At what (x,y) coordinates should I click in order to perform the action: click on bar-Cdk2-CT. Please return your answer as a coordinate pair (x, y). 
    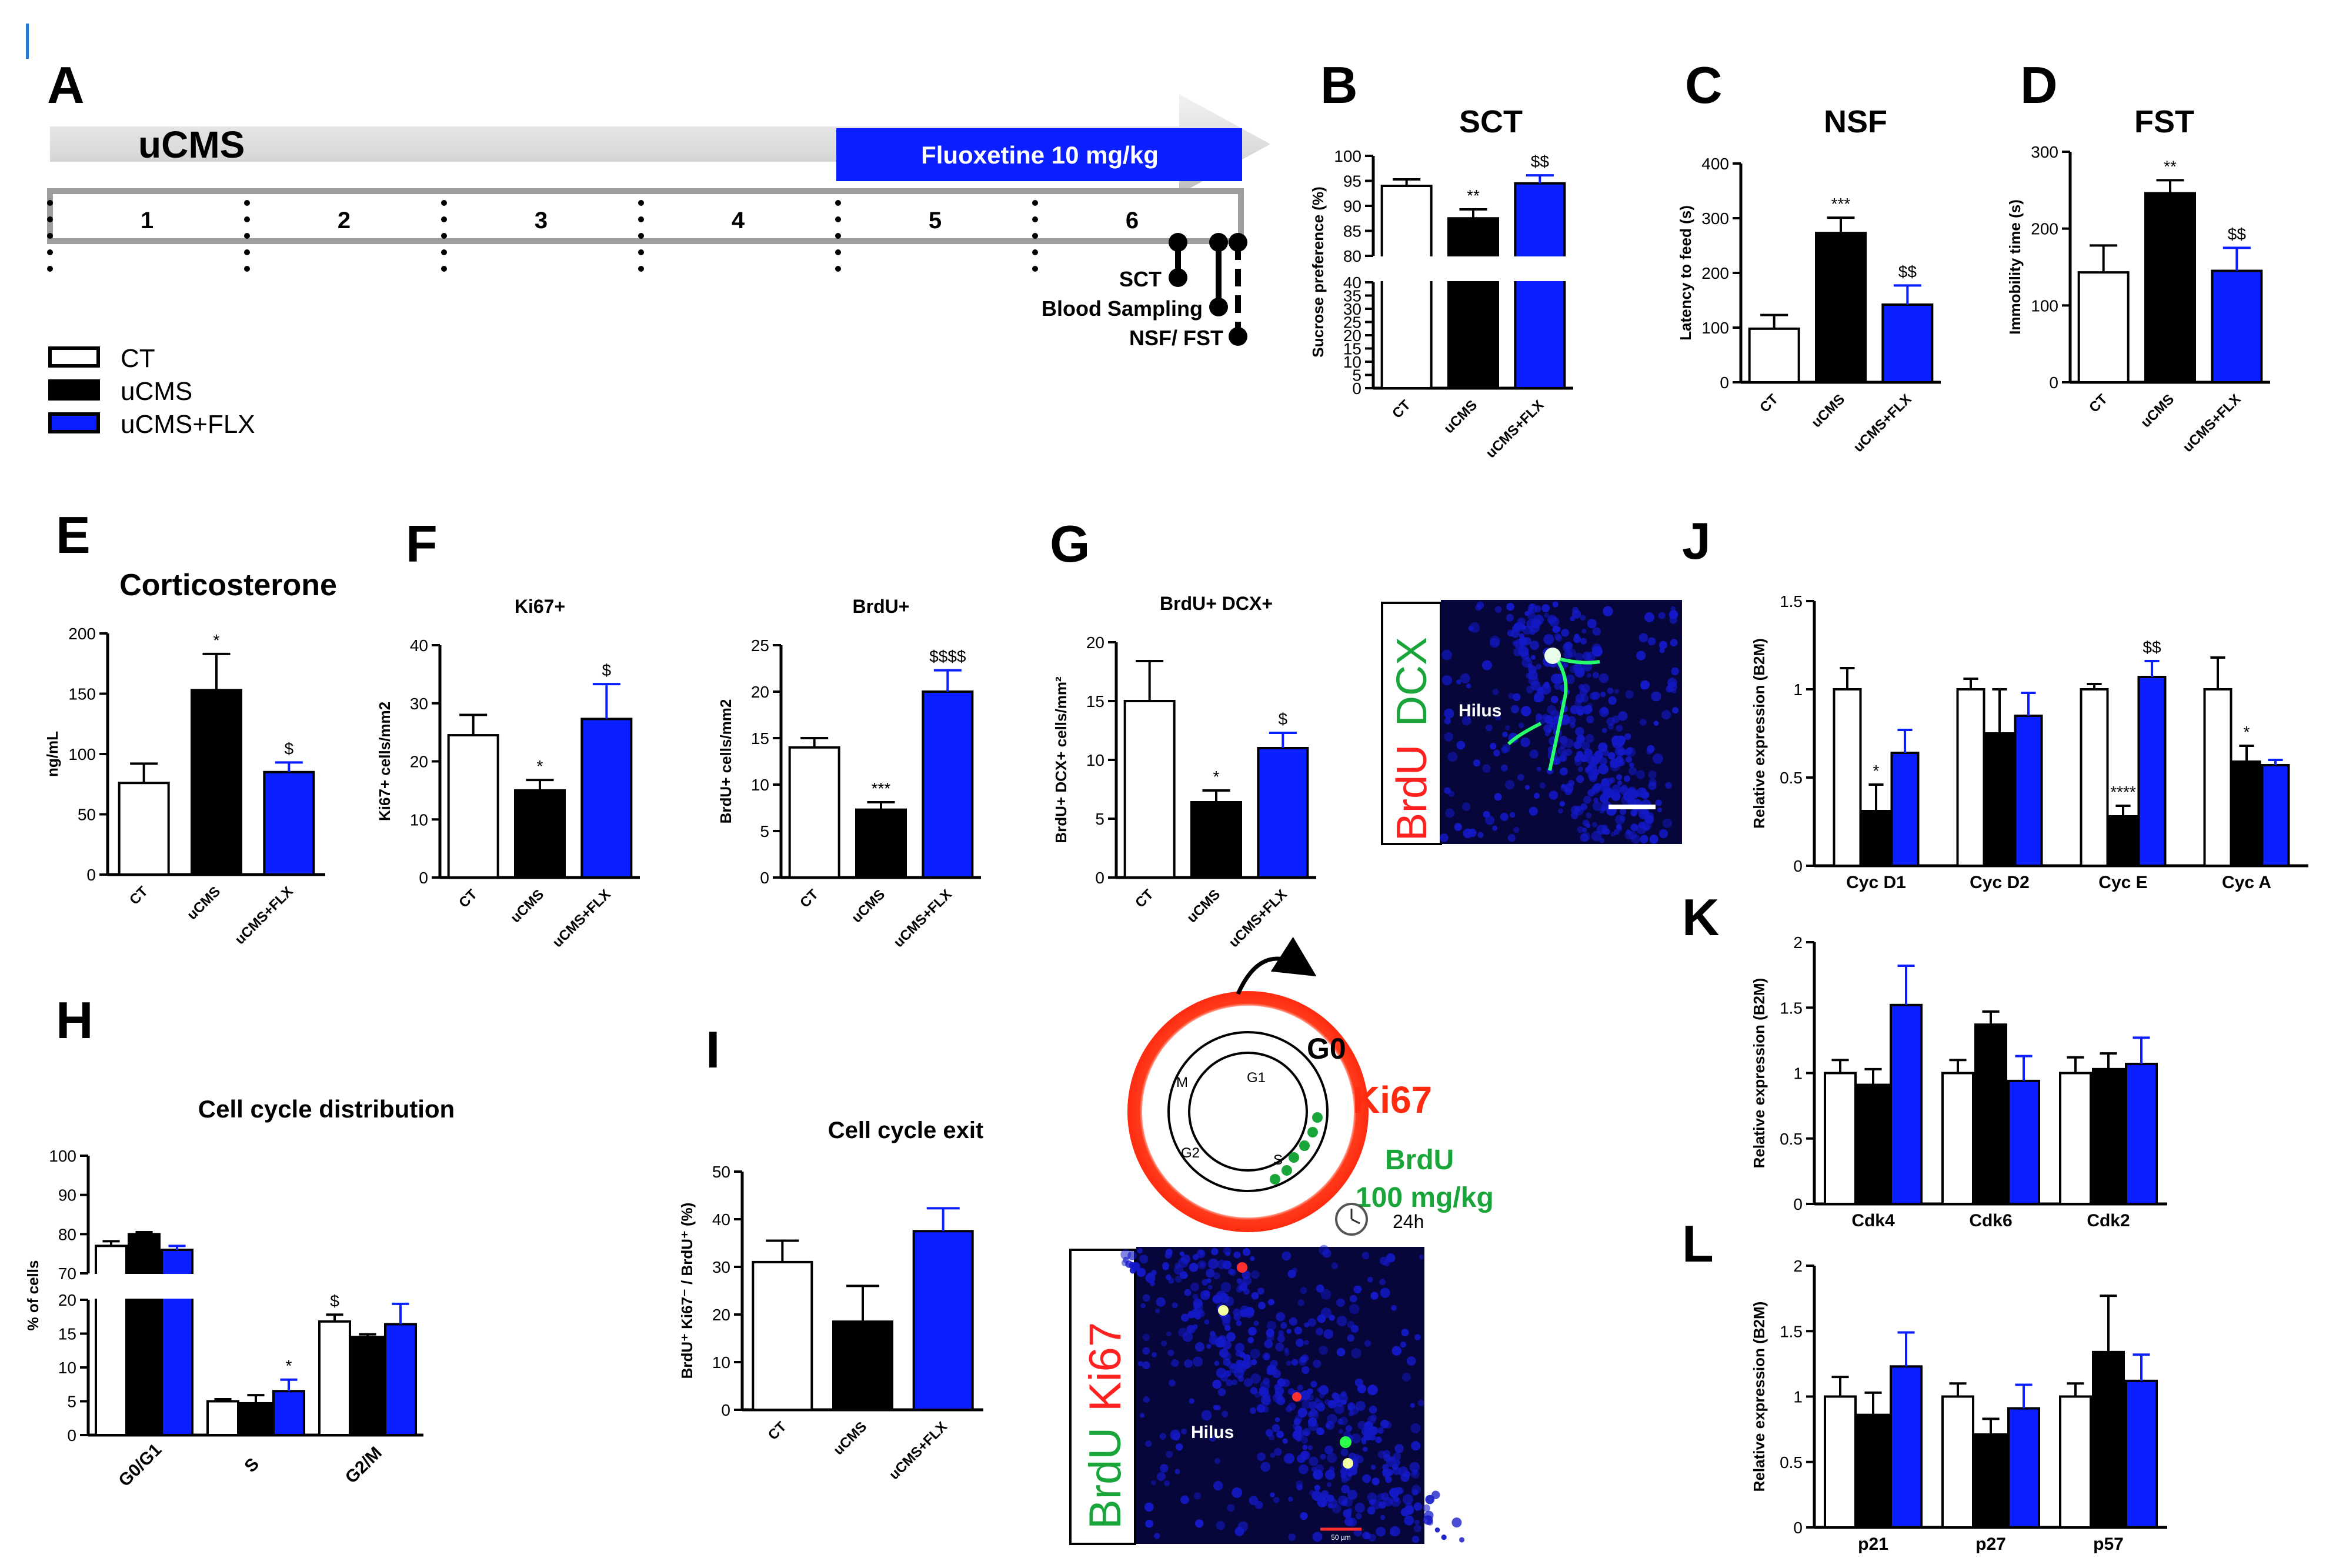
    Looking at the image, I should click on (2075, 1138).